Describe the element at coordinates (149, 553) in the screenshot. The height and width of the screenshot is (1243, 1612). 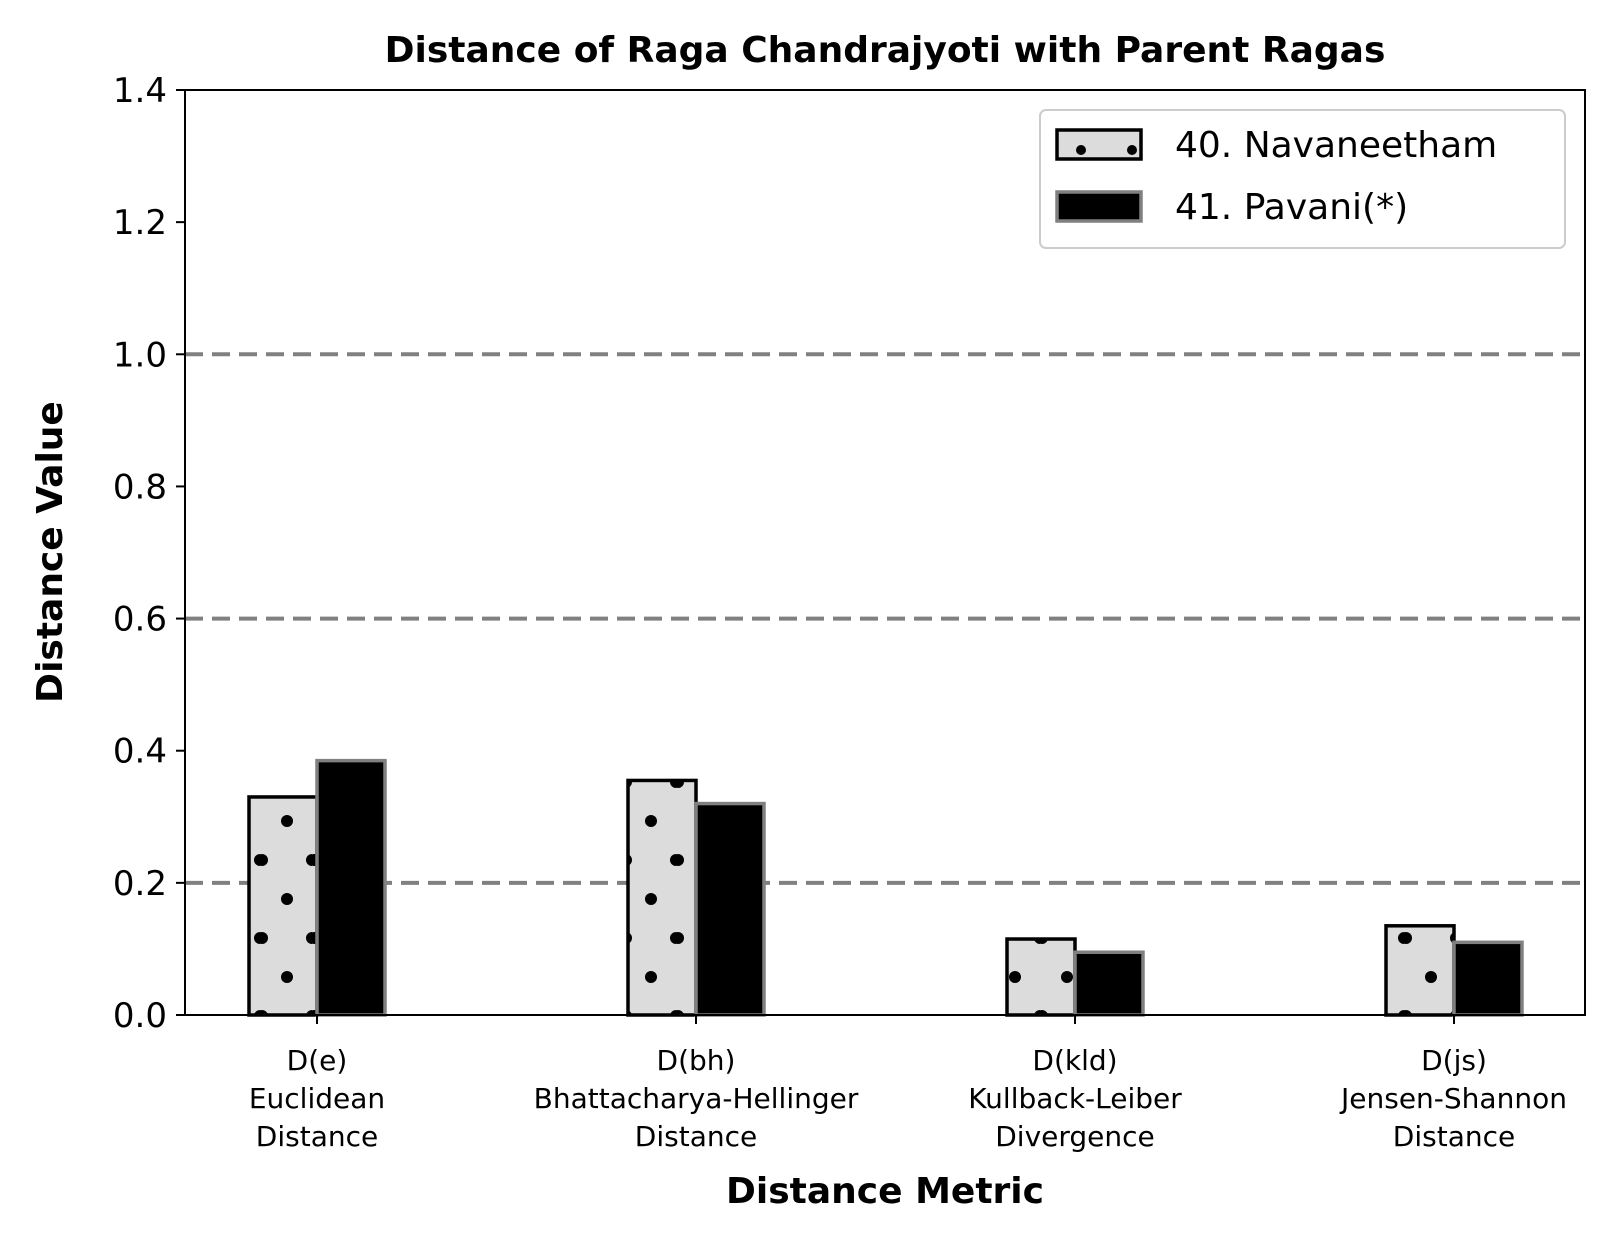
I see `y-axis: 0.0 0.2 0.4 0.6 0.8 1.0 1.2 1.4` at that location.